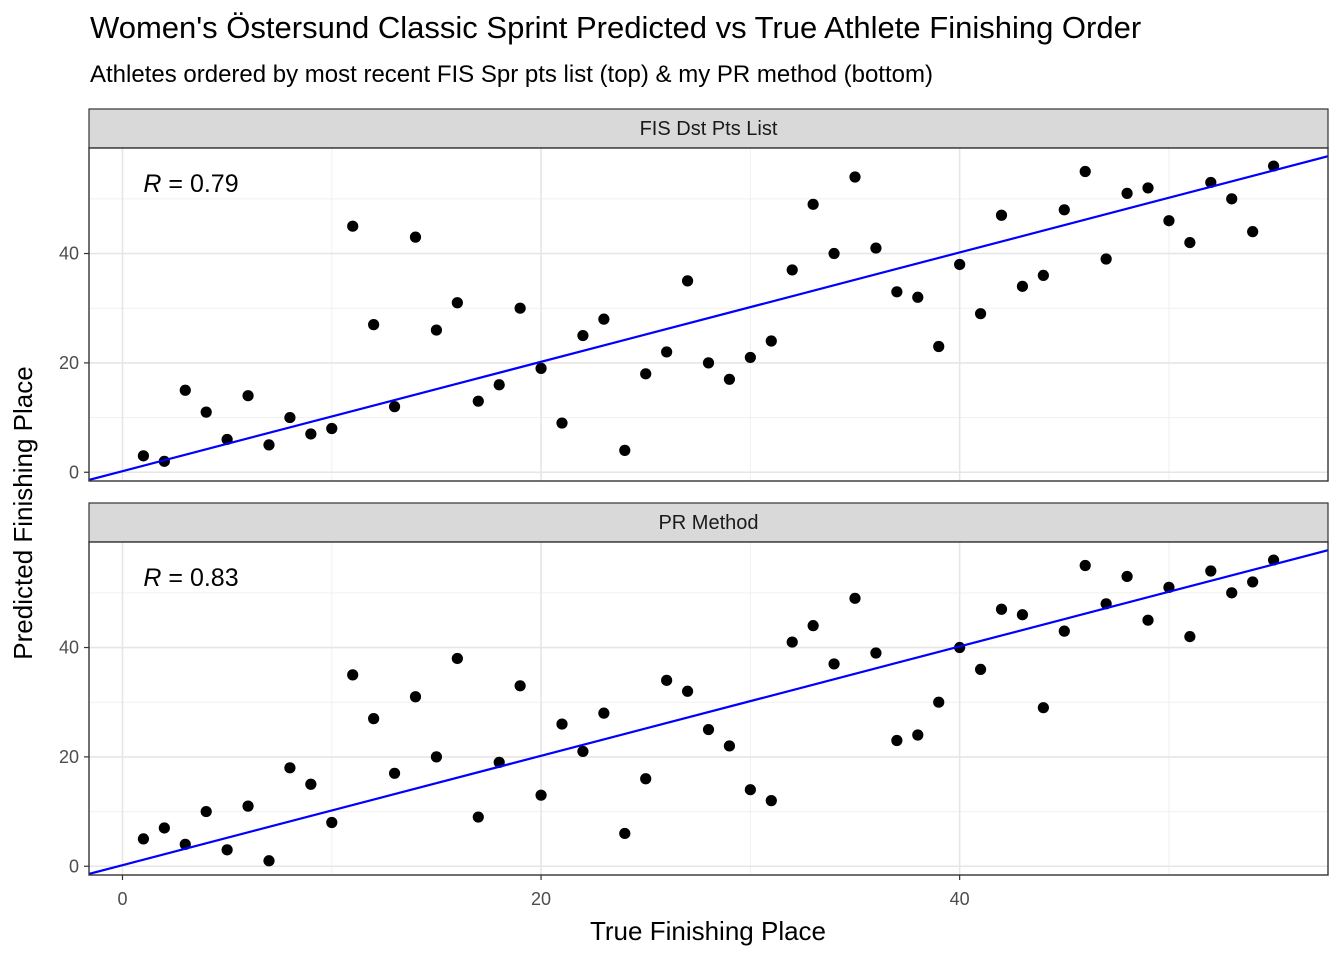 This screenshot has width=1344, height=960. Describe the element at coordinates (122, 899) in the screenshot. I see `x-tick-label: 0` at that location.